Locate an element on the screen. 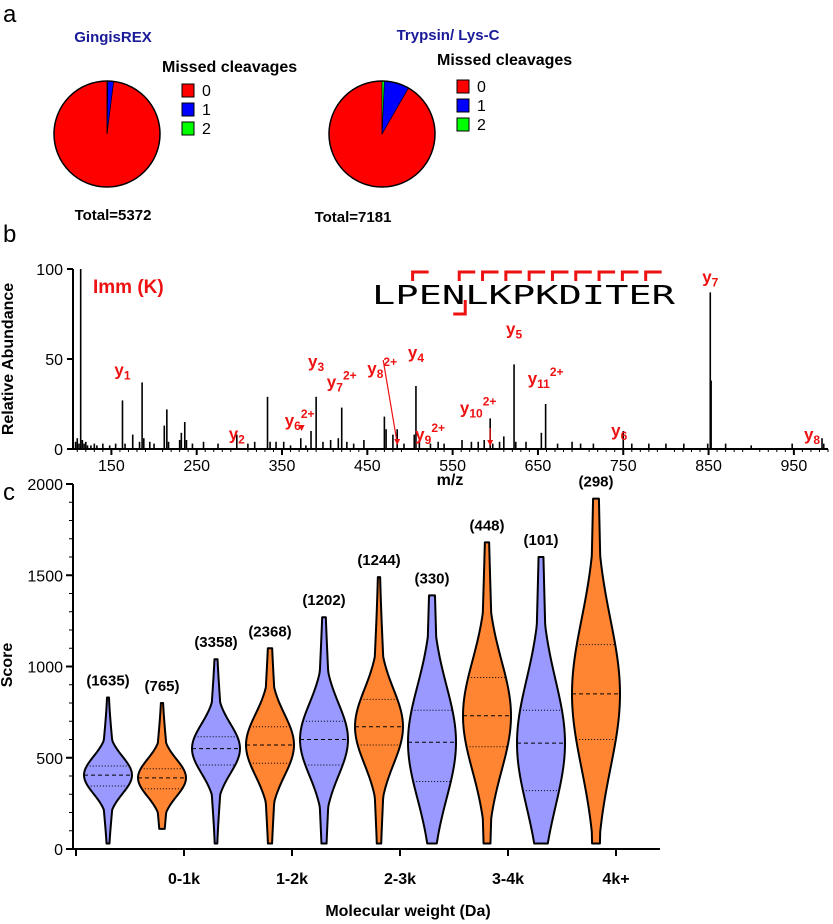  violin-count-label: (448) is located at coordinates (486, 525).